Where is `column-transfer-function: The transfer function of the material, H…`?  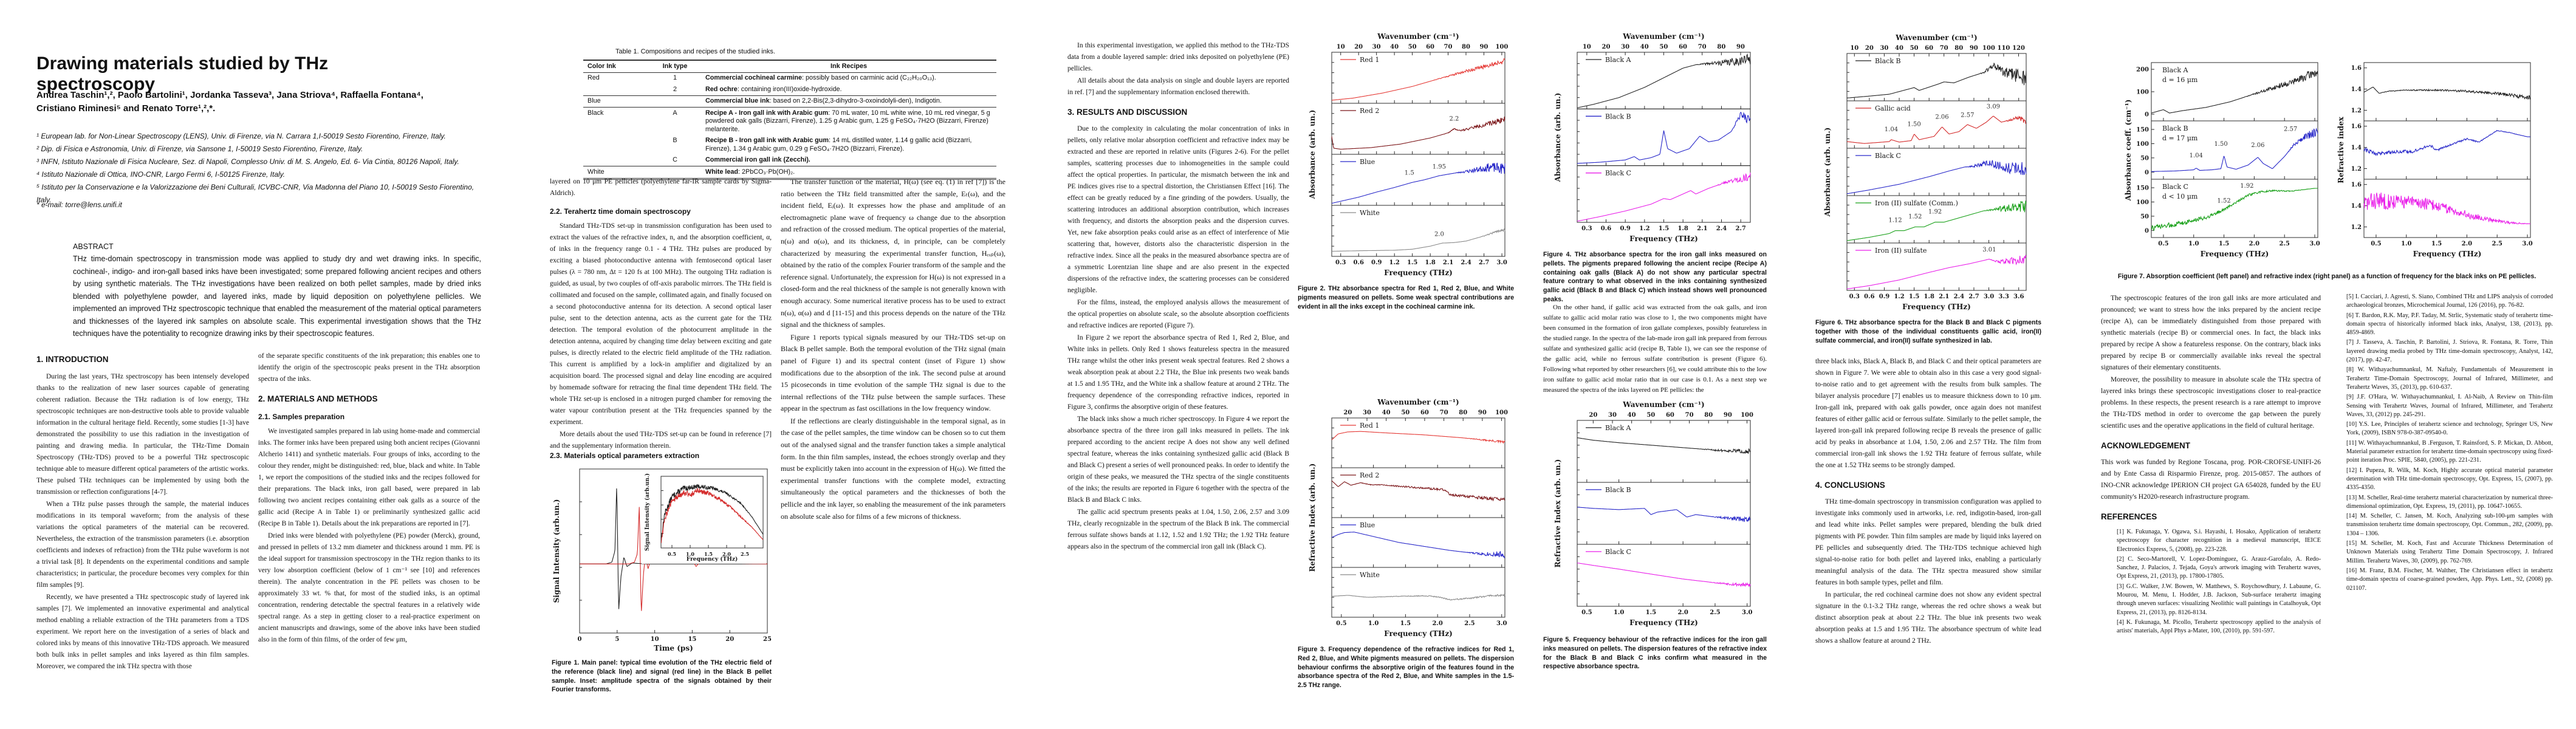 column-transfer-function: The transfer function of the material, H… is located at coordinates (893, 449).